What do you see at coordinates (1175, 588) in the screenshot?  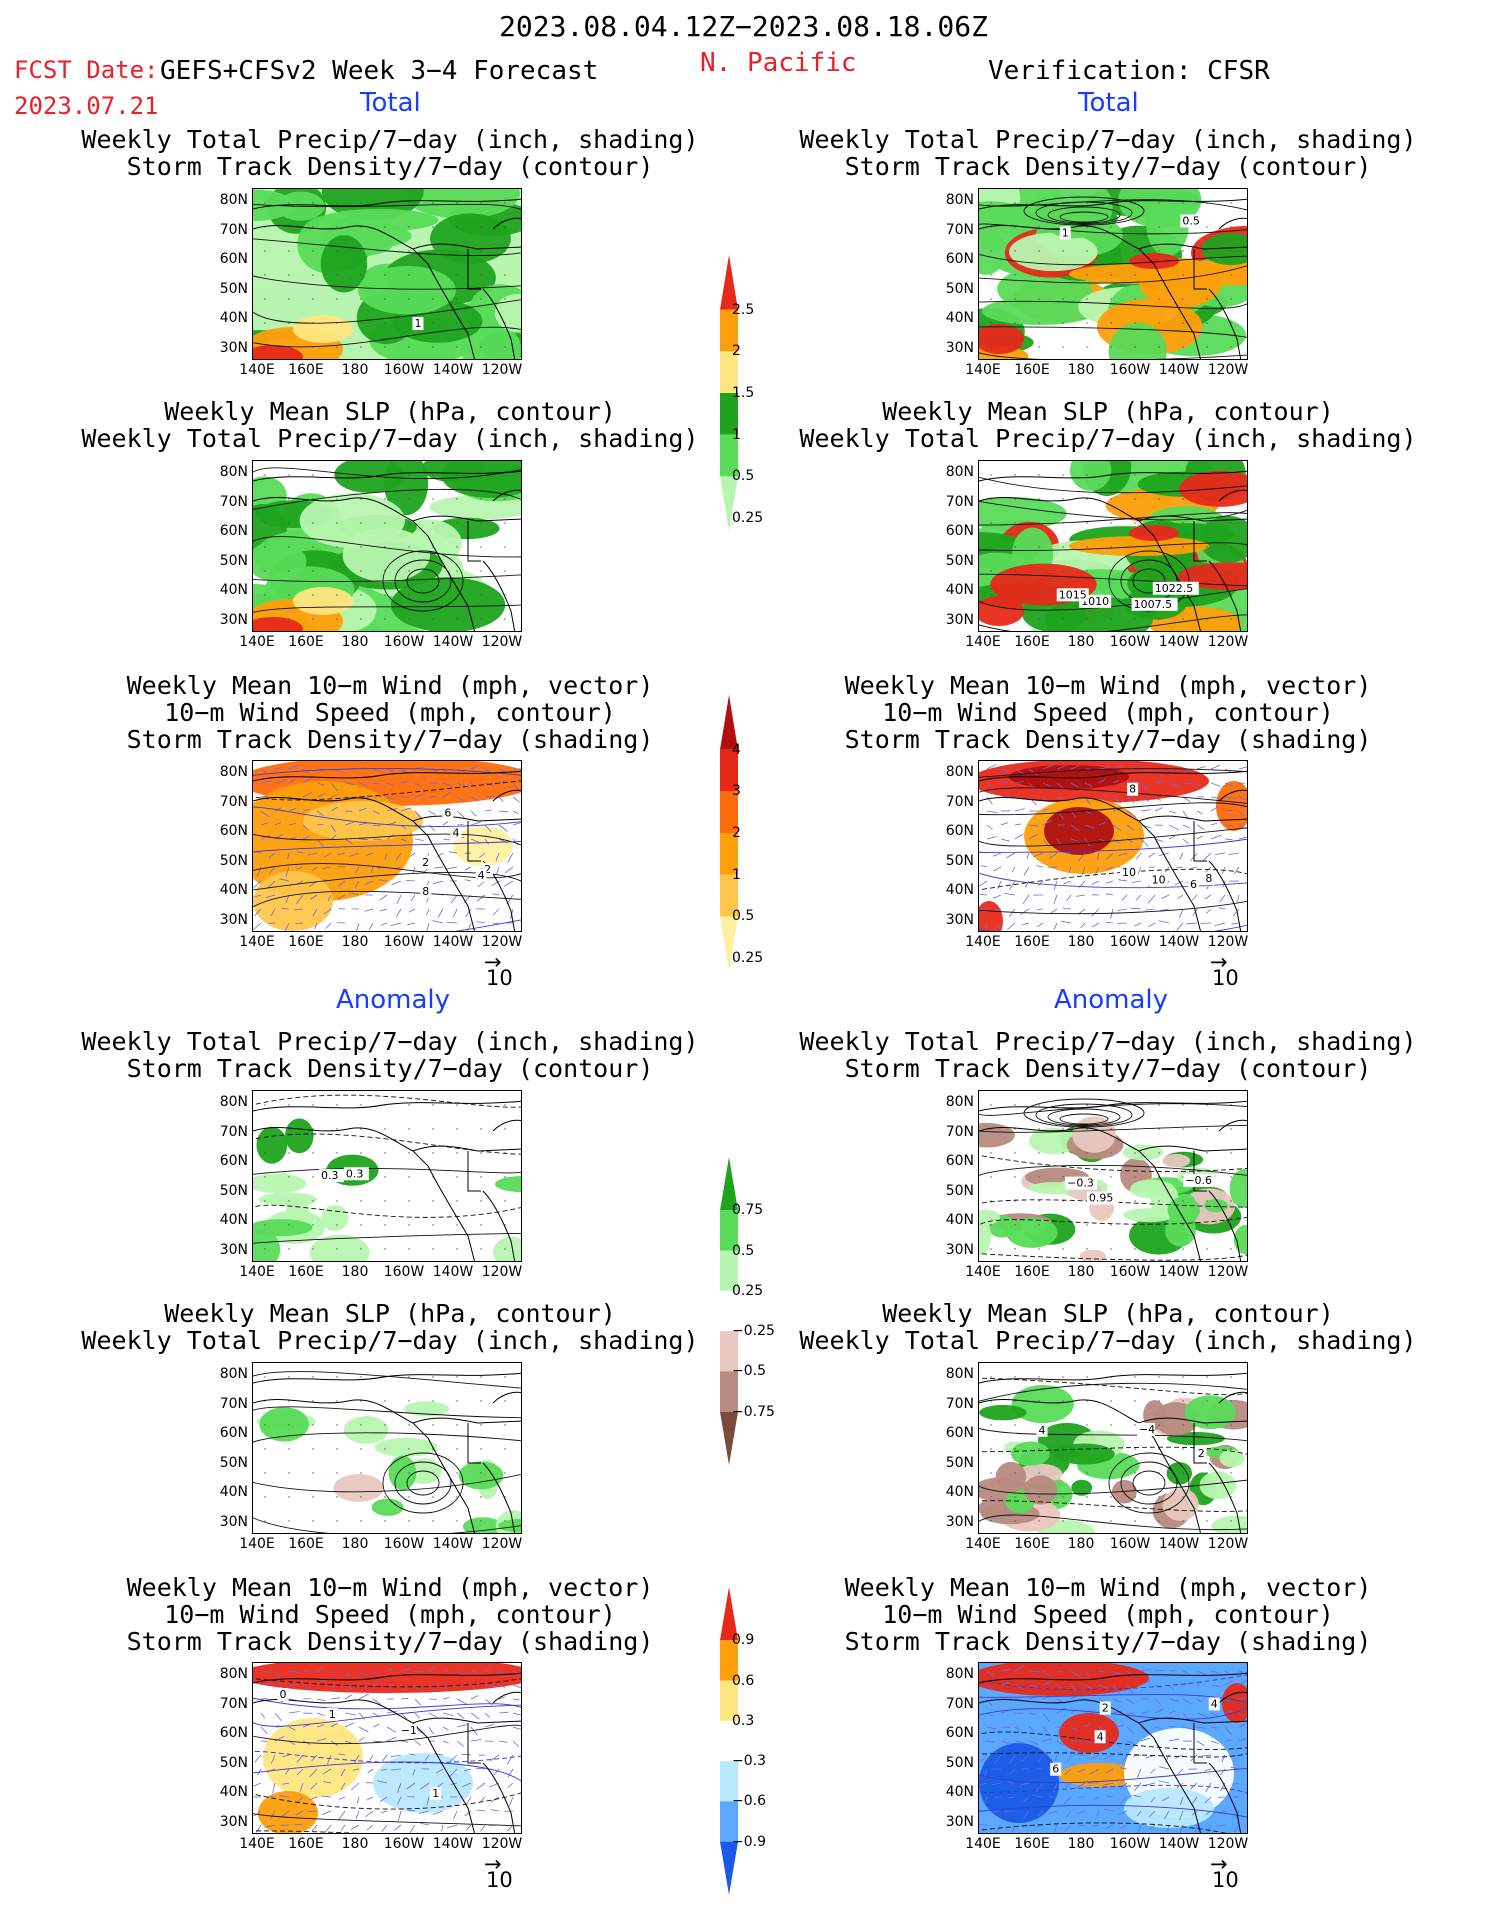 I see `contour-label: 1022.5` at bounding box center [1175, 588].